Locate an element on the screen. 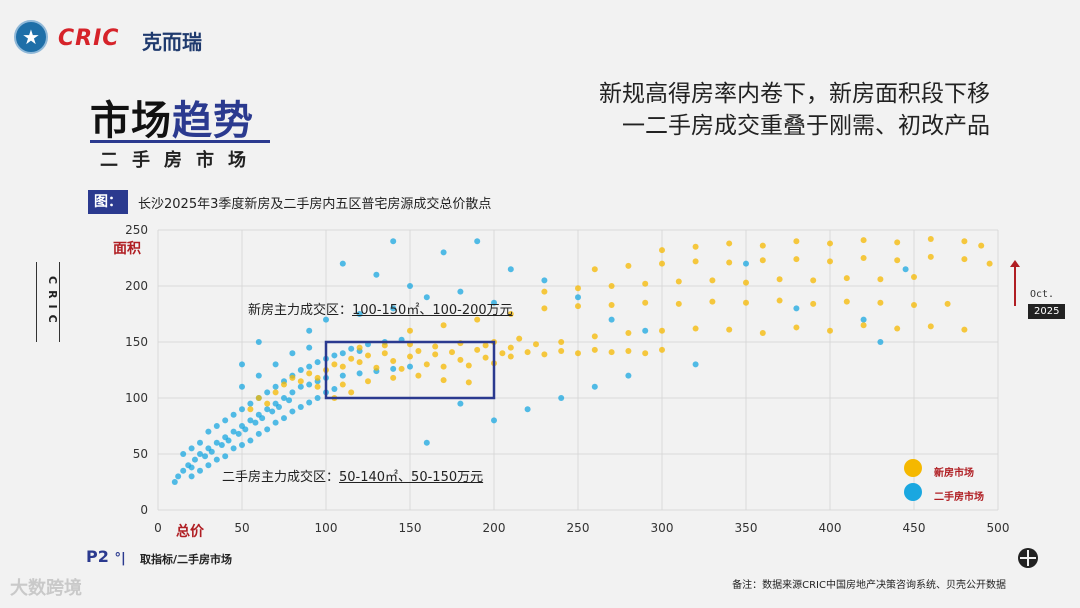  legend-new-label: 新房市场 is located at coordinates (954, 473).